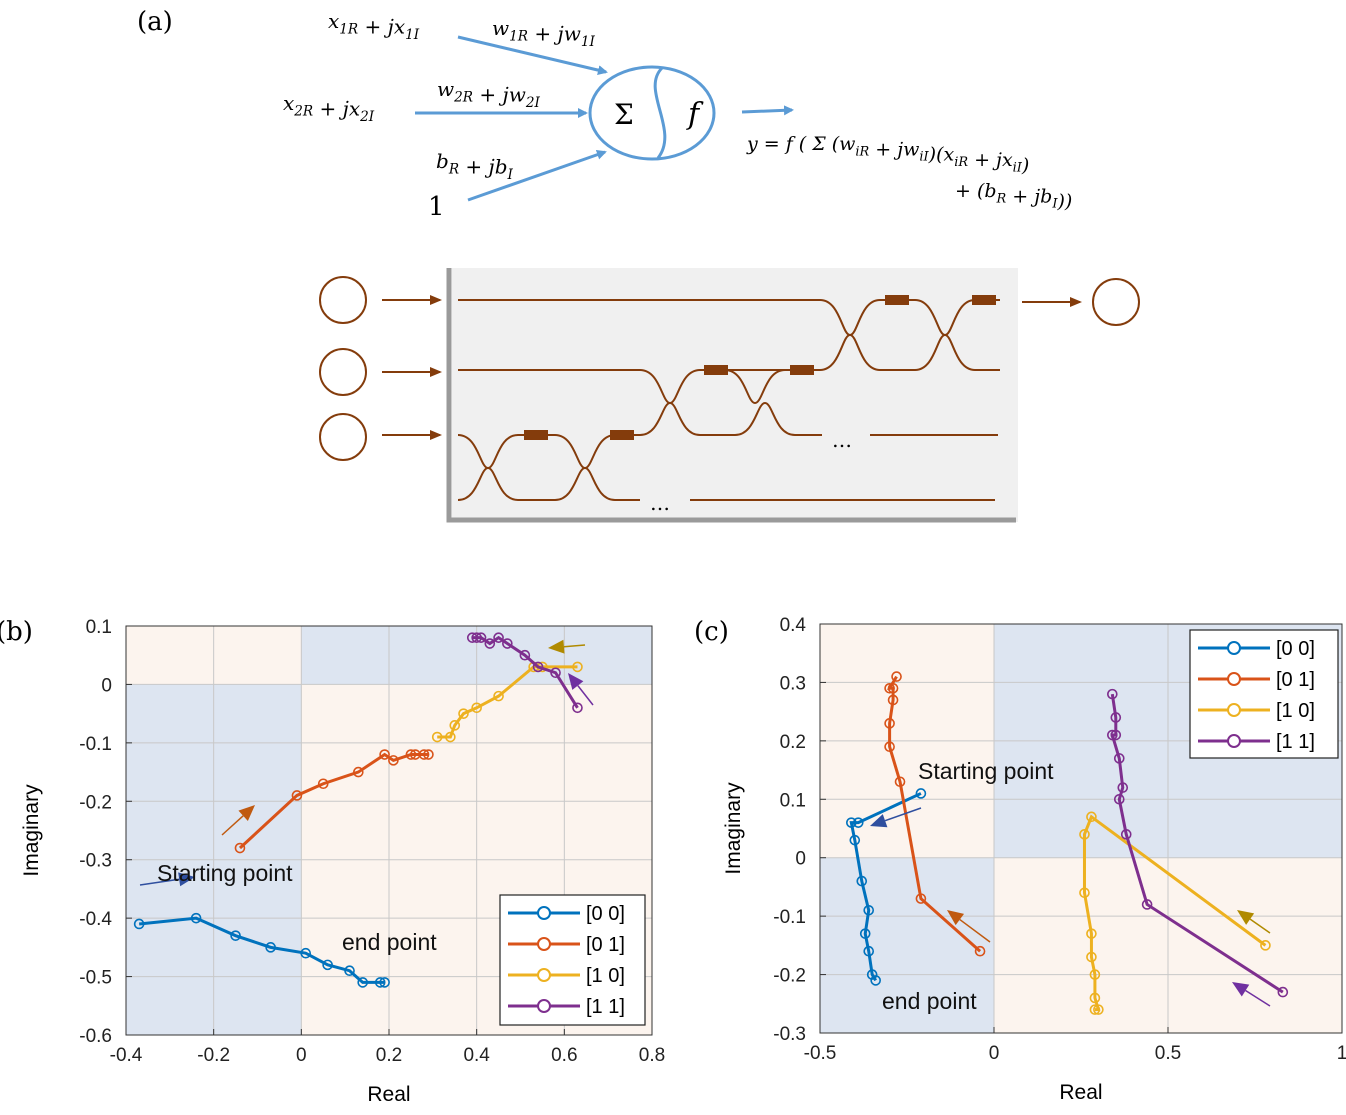 The width and height of the screenshot is (1346, 1115). What do you see at coordinates (126, 1055) in the screenshot?
I see `x-tick-label: -0.4` at bounding box center [126, 1055].